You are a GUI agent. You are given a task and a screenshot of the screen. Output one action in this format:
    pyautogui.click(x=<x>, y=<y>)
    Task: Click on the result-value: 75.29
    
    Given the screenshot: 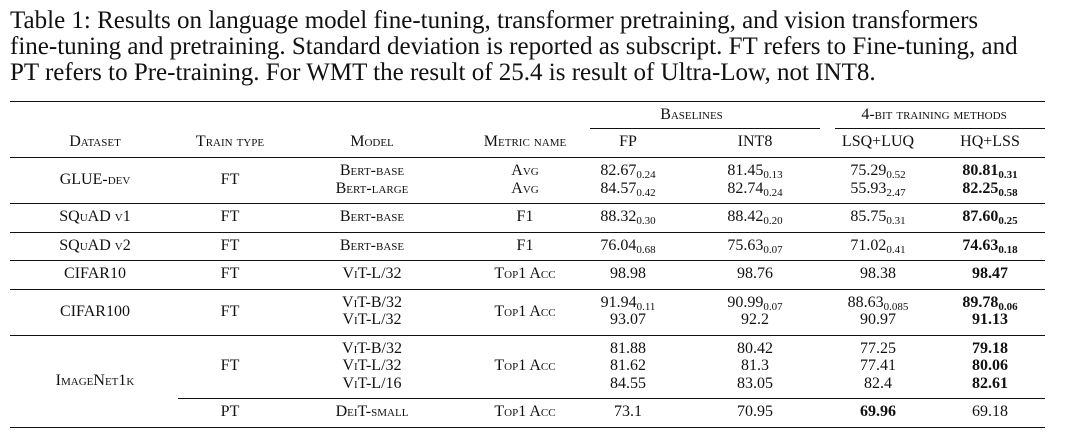 What is the action you would take?
    pyautogui.click(x=868, y=171)
    